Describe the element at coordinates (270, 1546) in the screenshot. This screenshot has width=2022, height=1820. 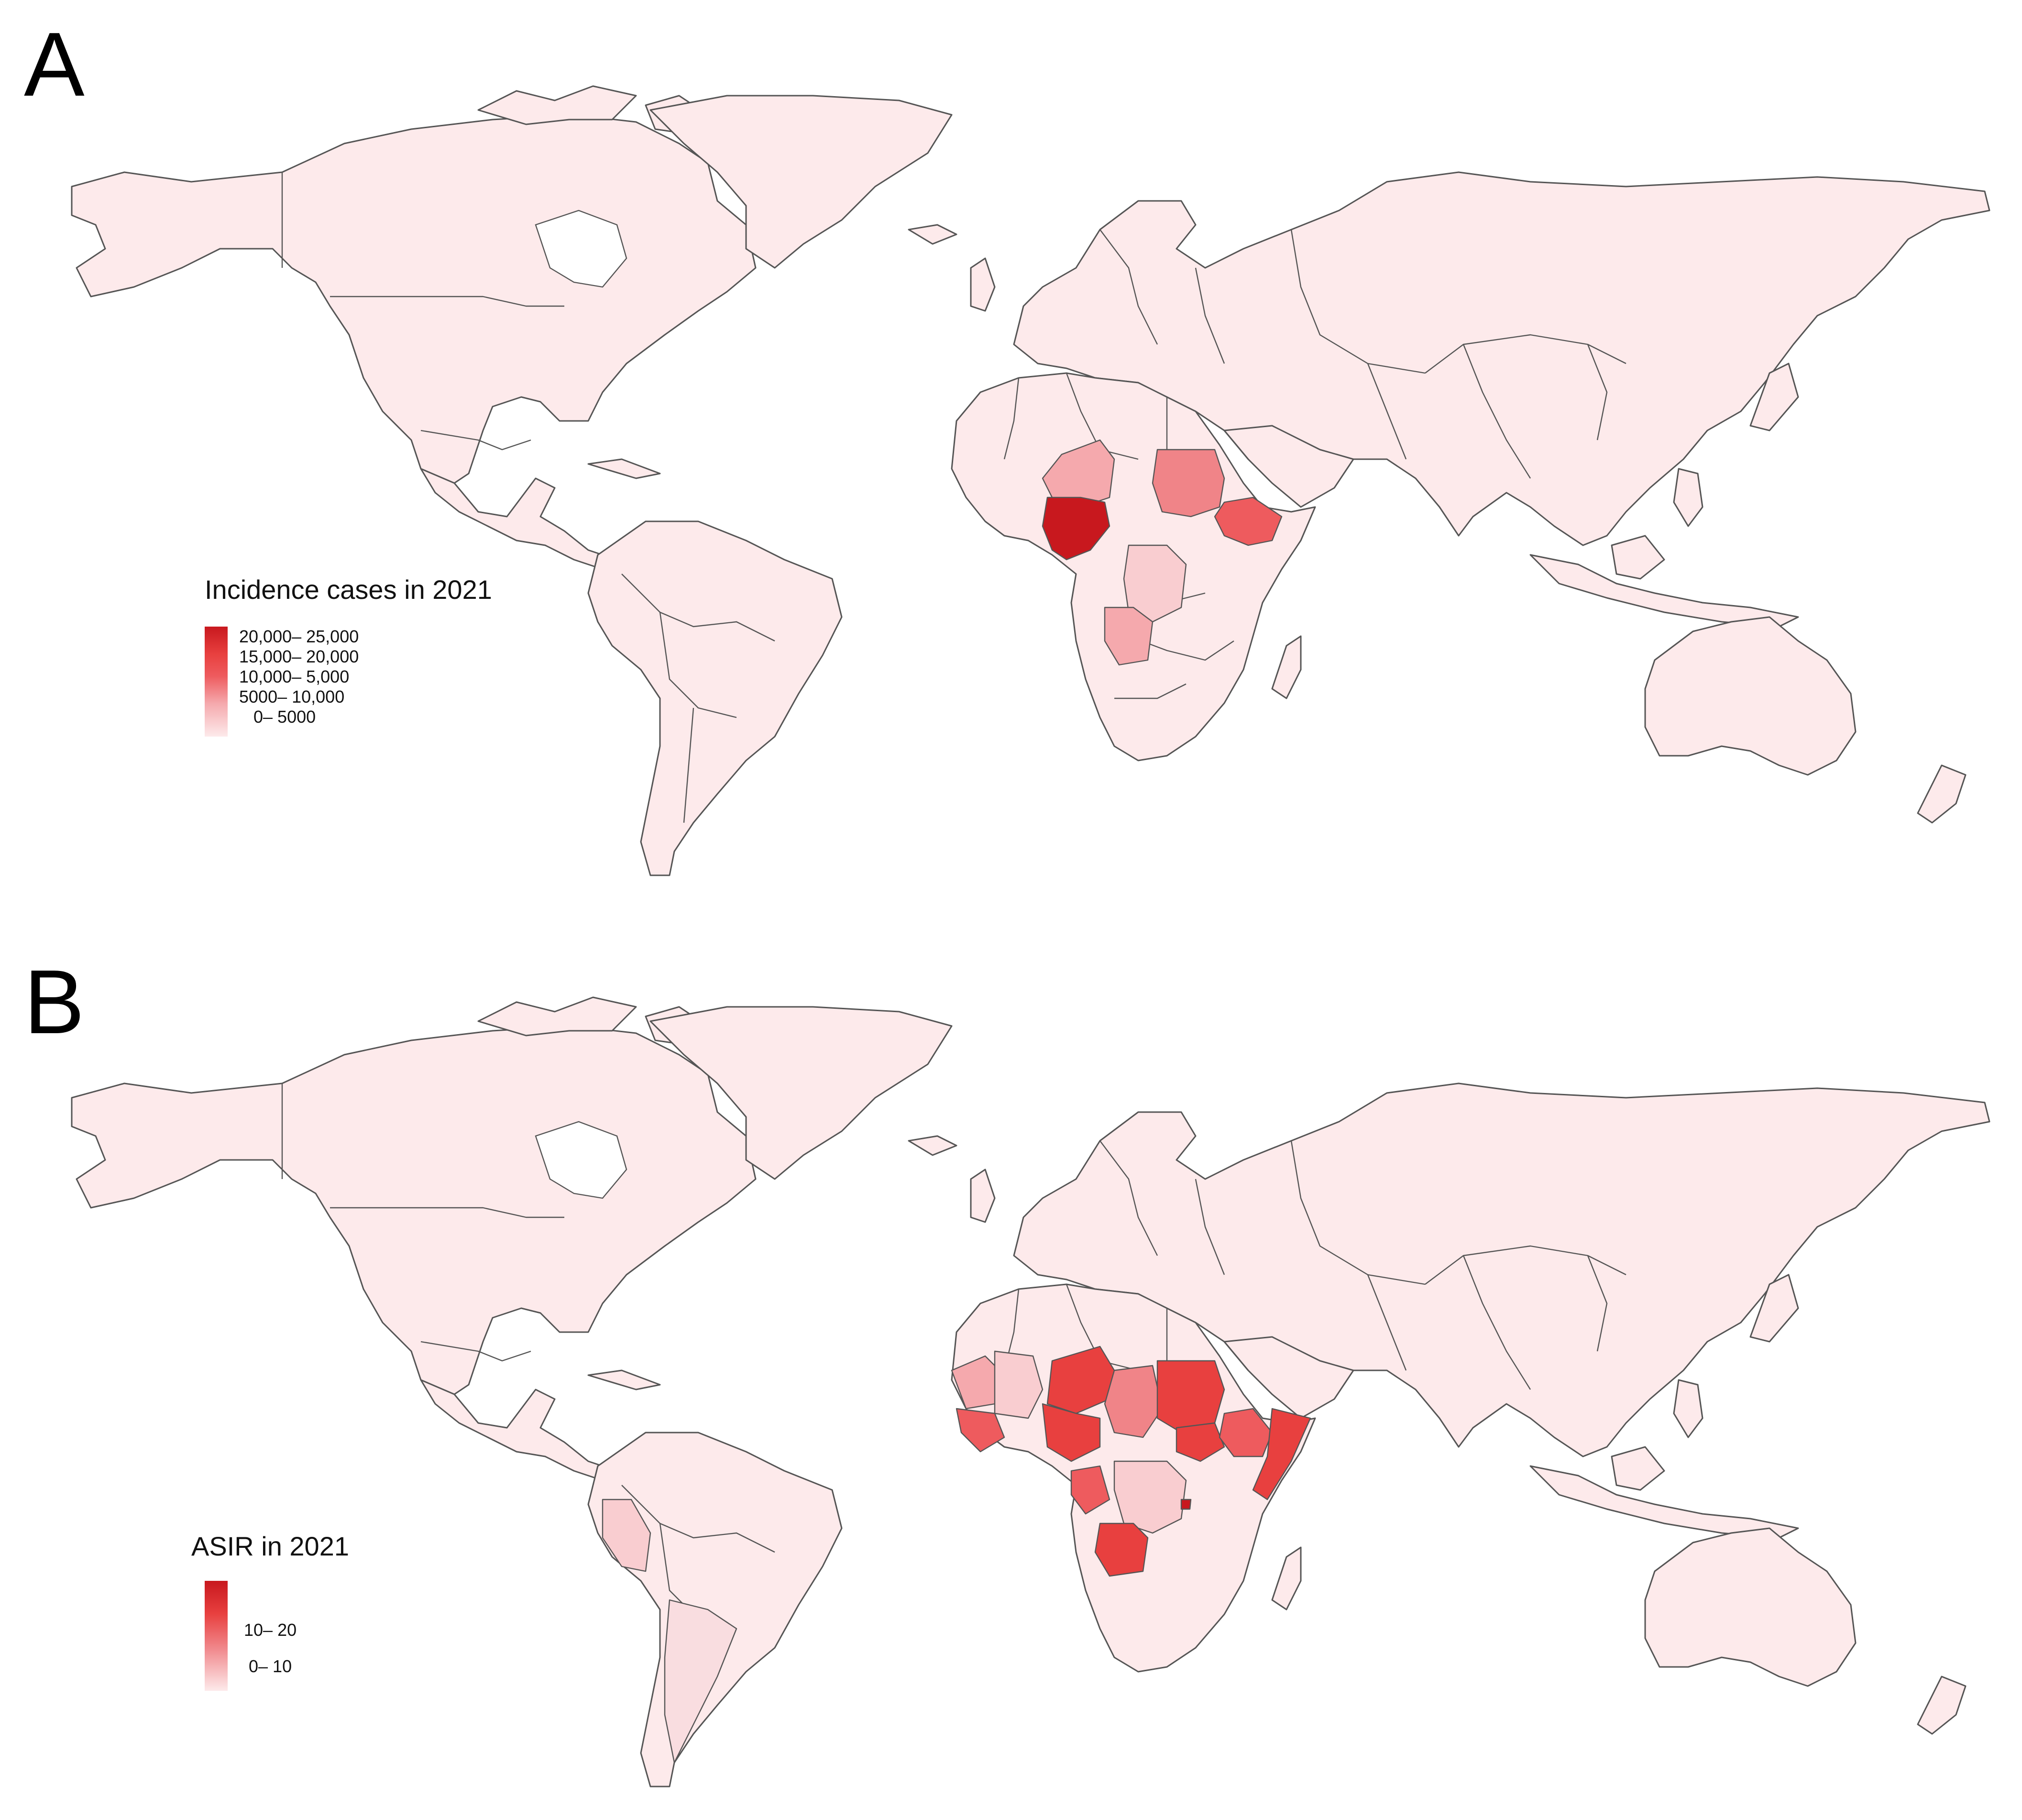
I see `legend-title: ASIR in 2021` at that location.